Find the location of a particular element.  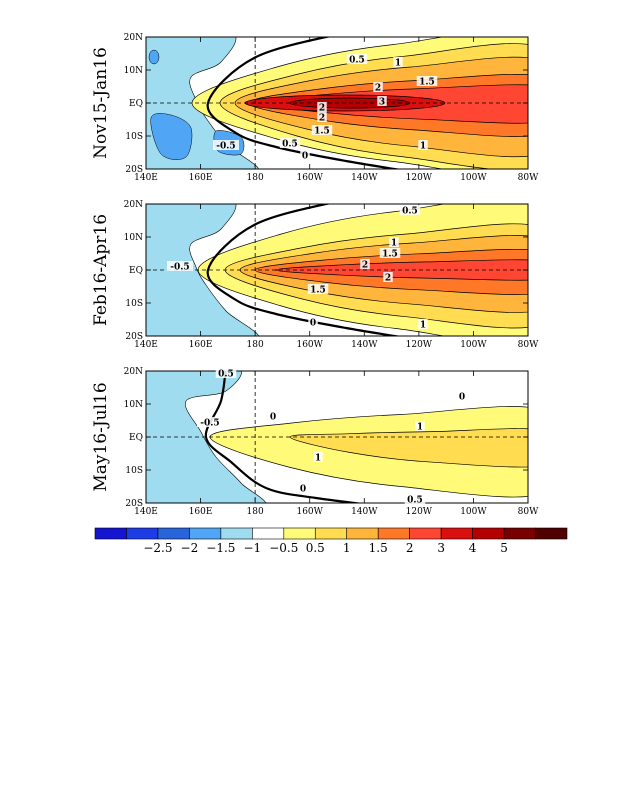

contour-label: 3 is located at coordinates (382, 103).